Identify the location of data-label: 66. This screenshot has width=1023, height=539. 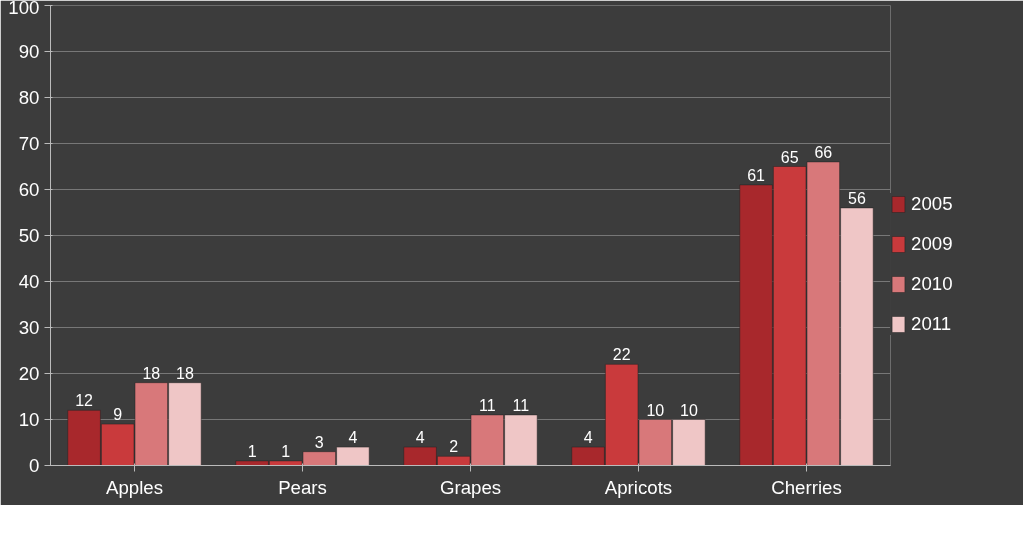
(823, 152).